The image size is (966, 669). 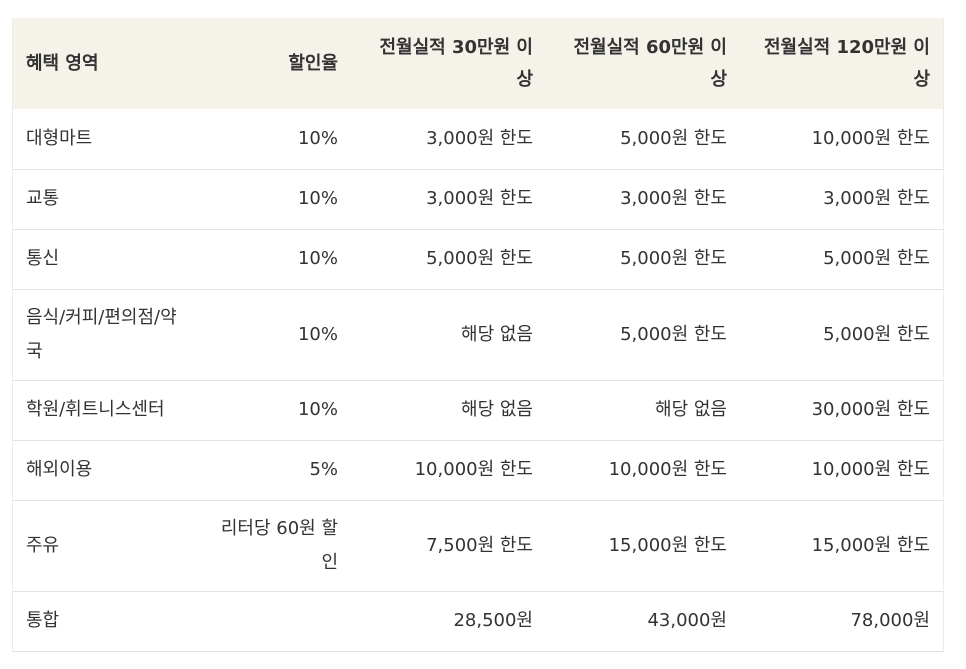 What do you see at coordinates (667, 545) in the screenshot?
I see `cell-tier-60: 15,000원 한도` at bounding box center [667, 545].